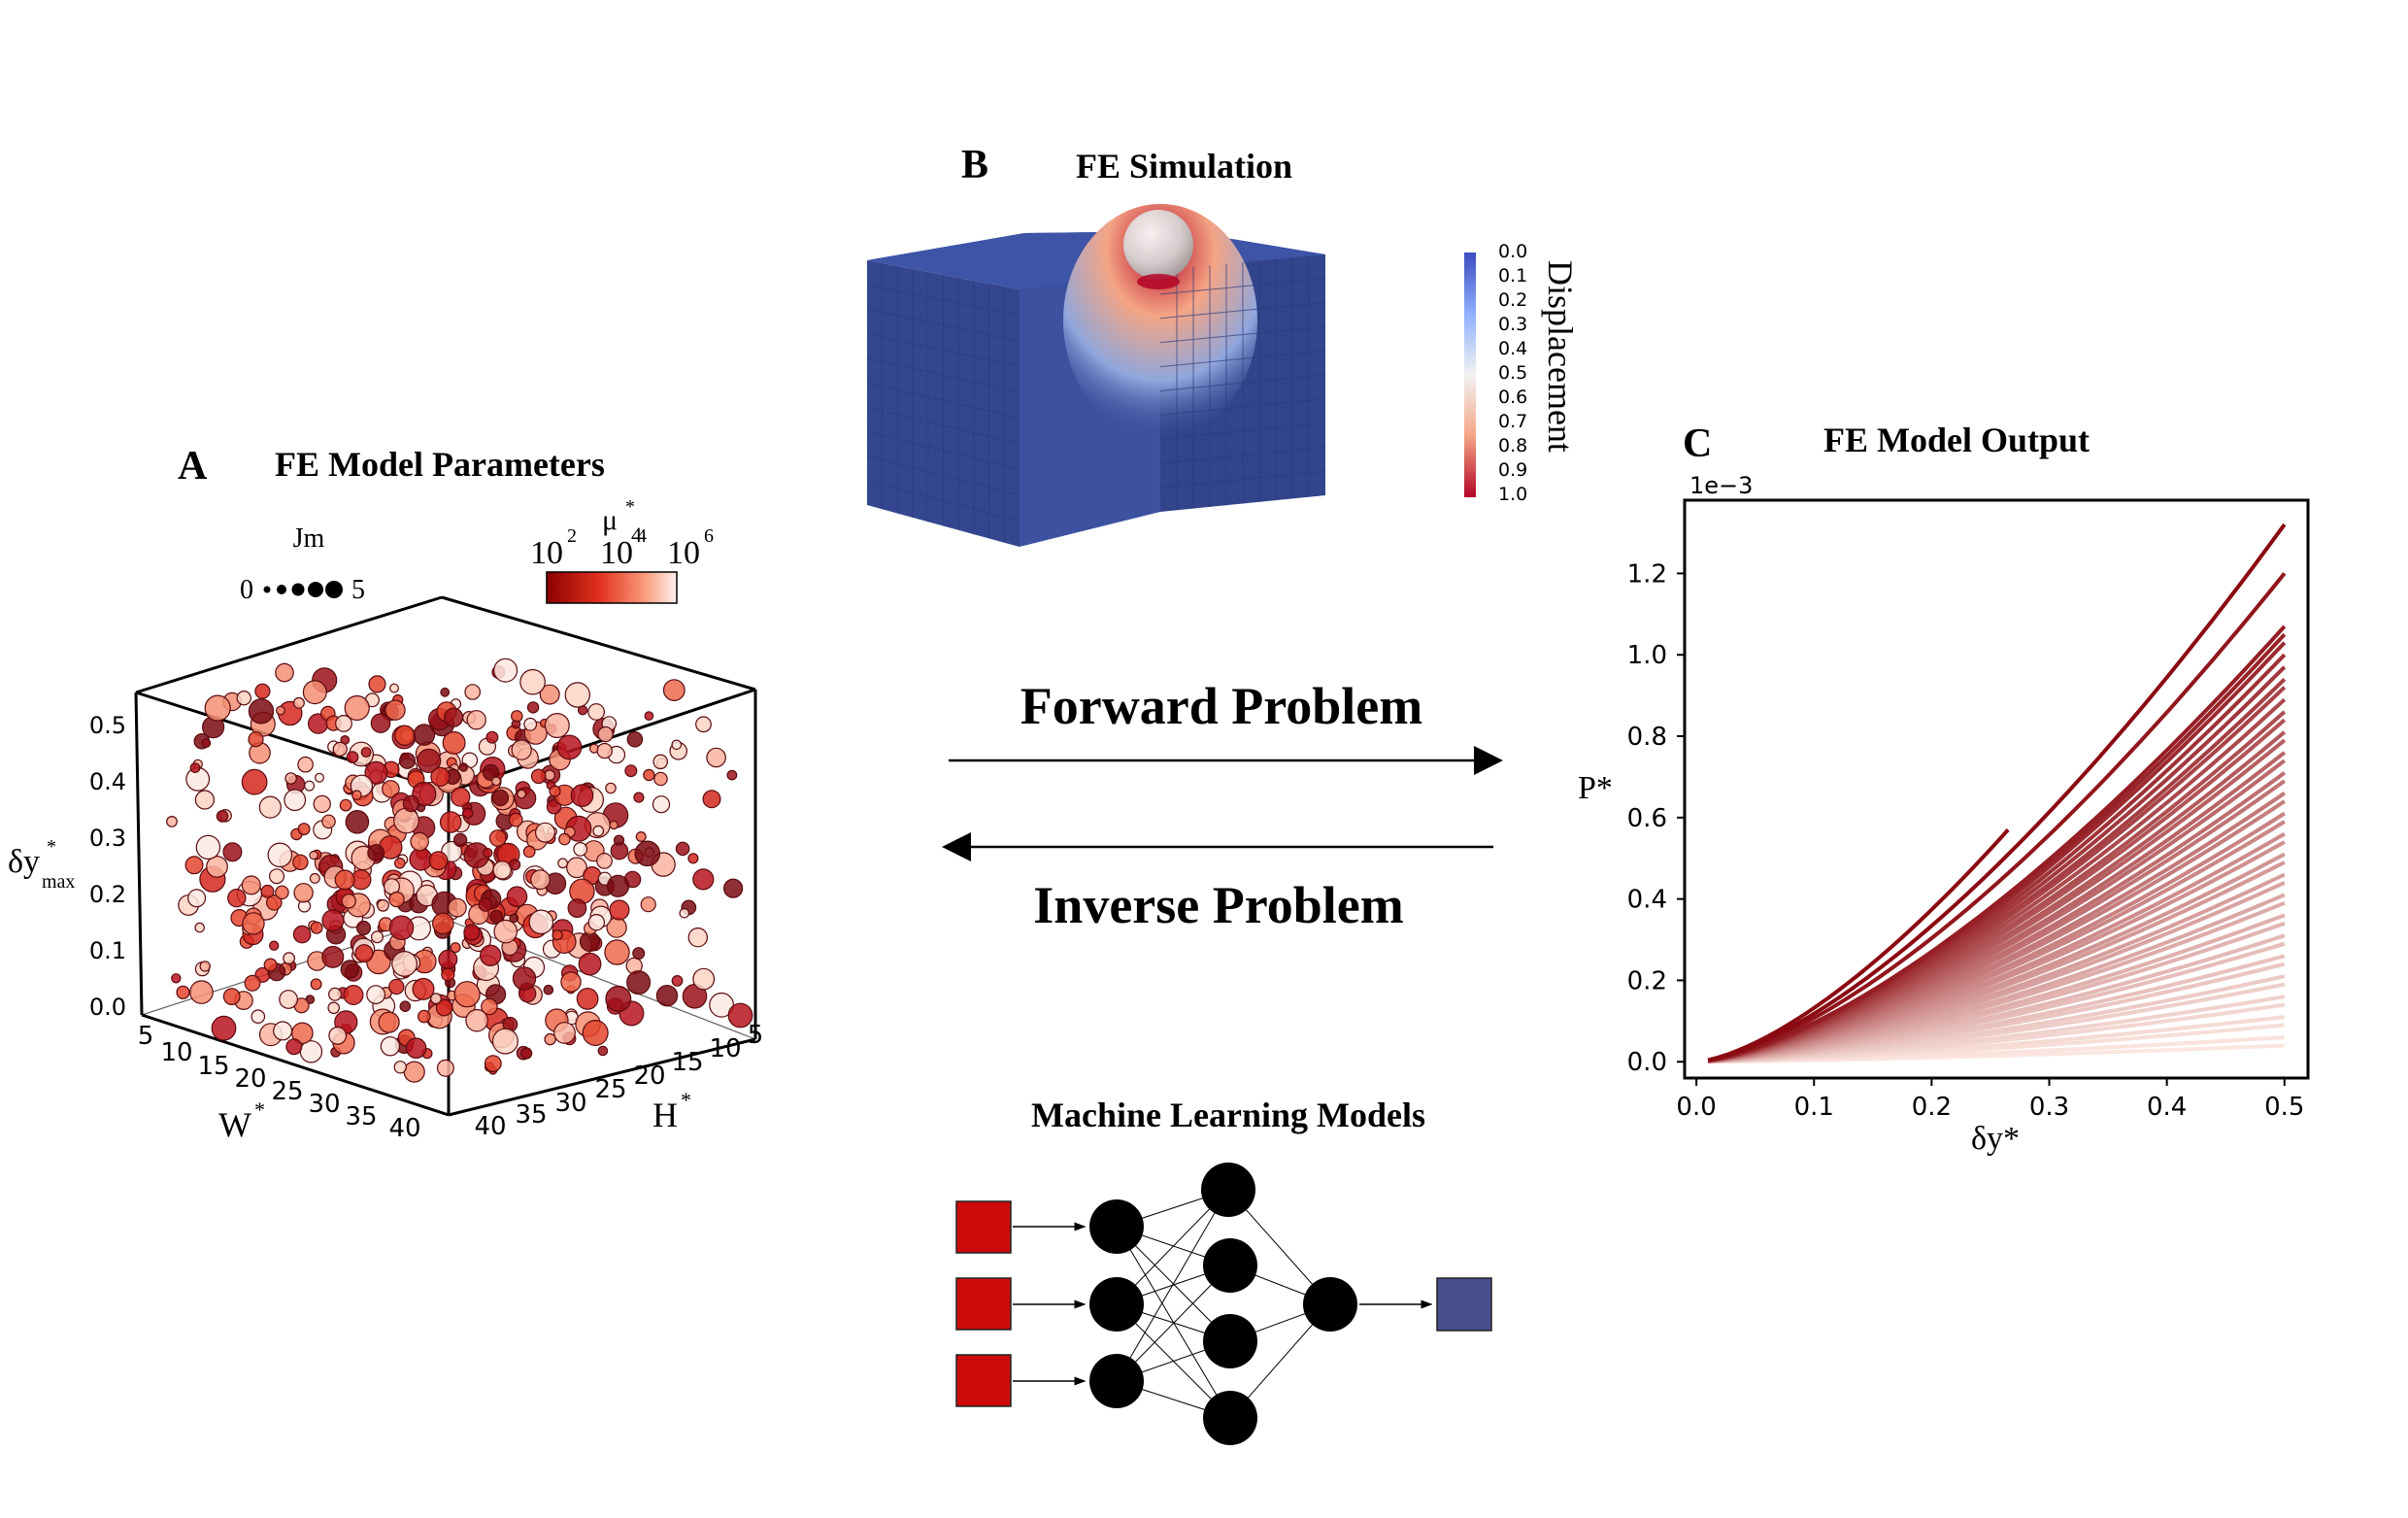  Describe the element at coordinates (59, 882) in the screenshot. I see `svg-text: max` at that location.